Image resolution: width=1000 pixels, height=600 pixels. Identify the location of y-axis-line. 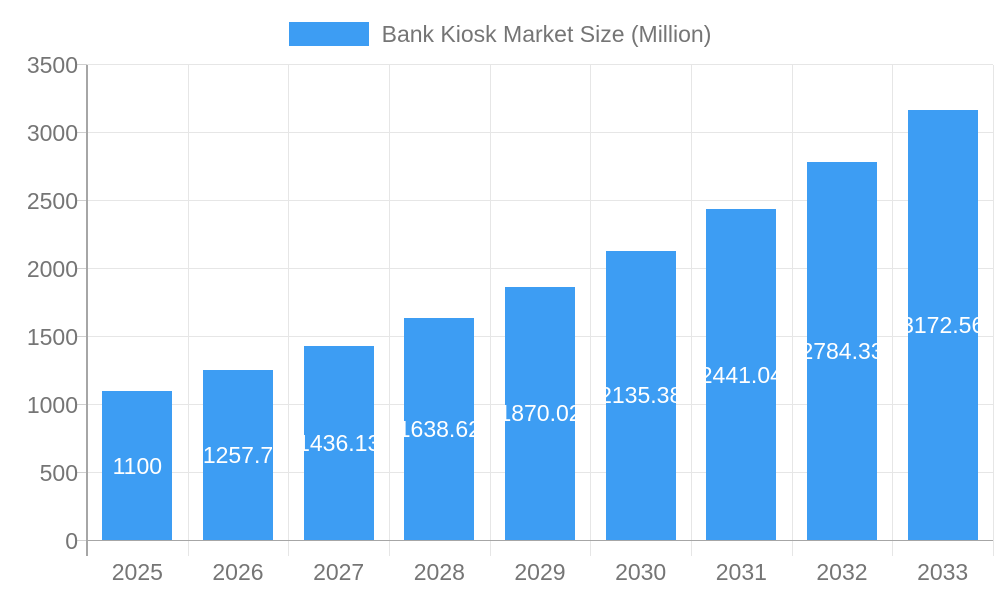
(87, 310).